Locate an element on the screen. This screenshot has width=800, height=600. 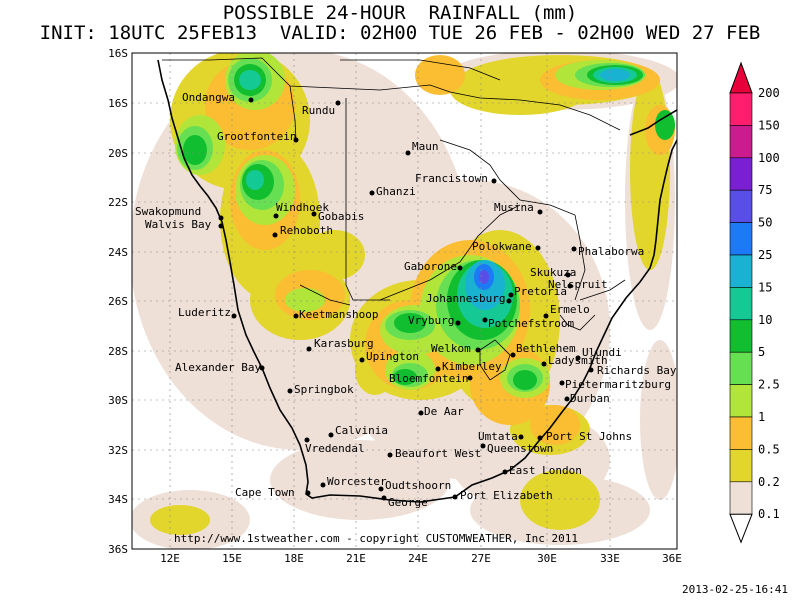
city-marker: Luderitz is located at coordinates (207, 312).